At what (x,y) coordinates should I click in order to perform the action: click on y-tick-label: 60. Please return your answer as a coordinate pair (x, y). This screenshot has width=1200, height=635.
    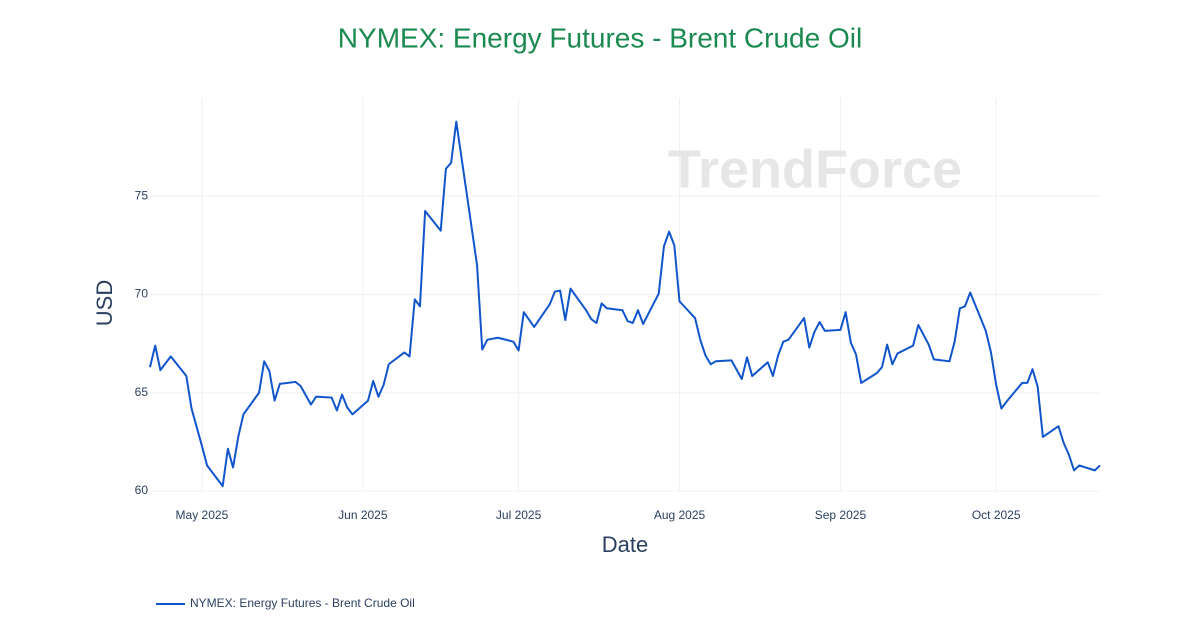
    Looking at the image, I should click on (142, 490).